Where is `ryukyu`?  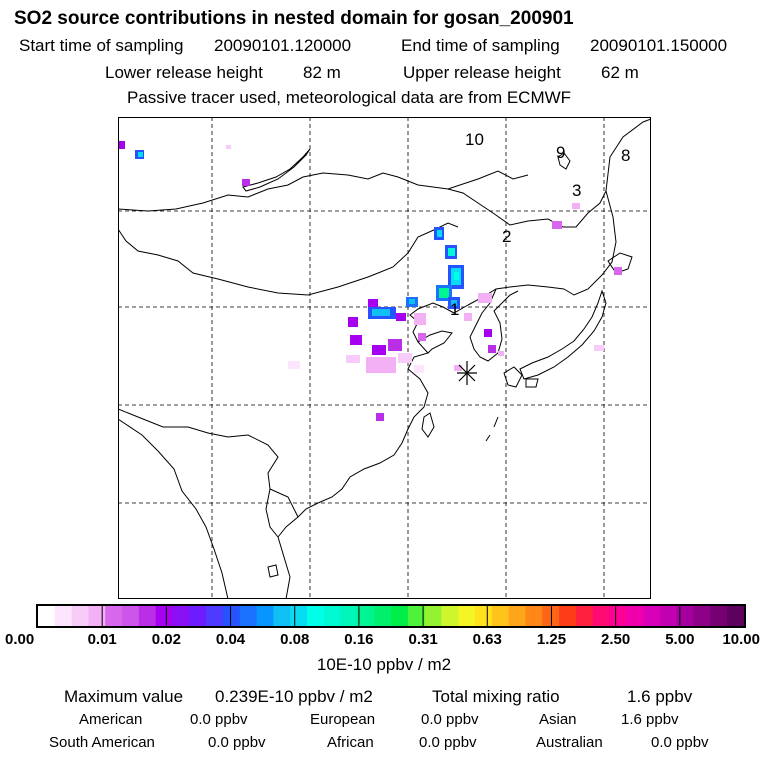
ryukyu is located at coordinates (492, 429).